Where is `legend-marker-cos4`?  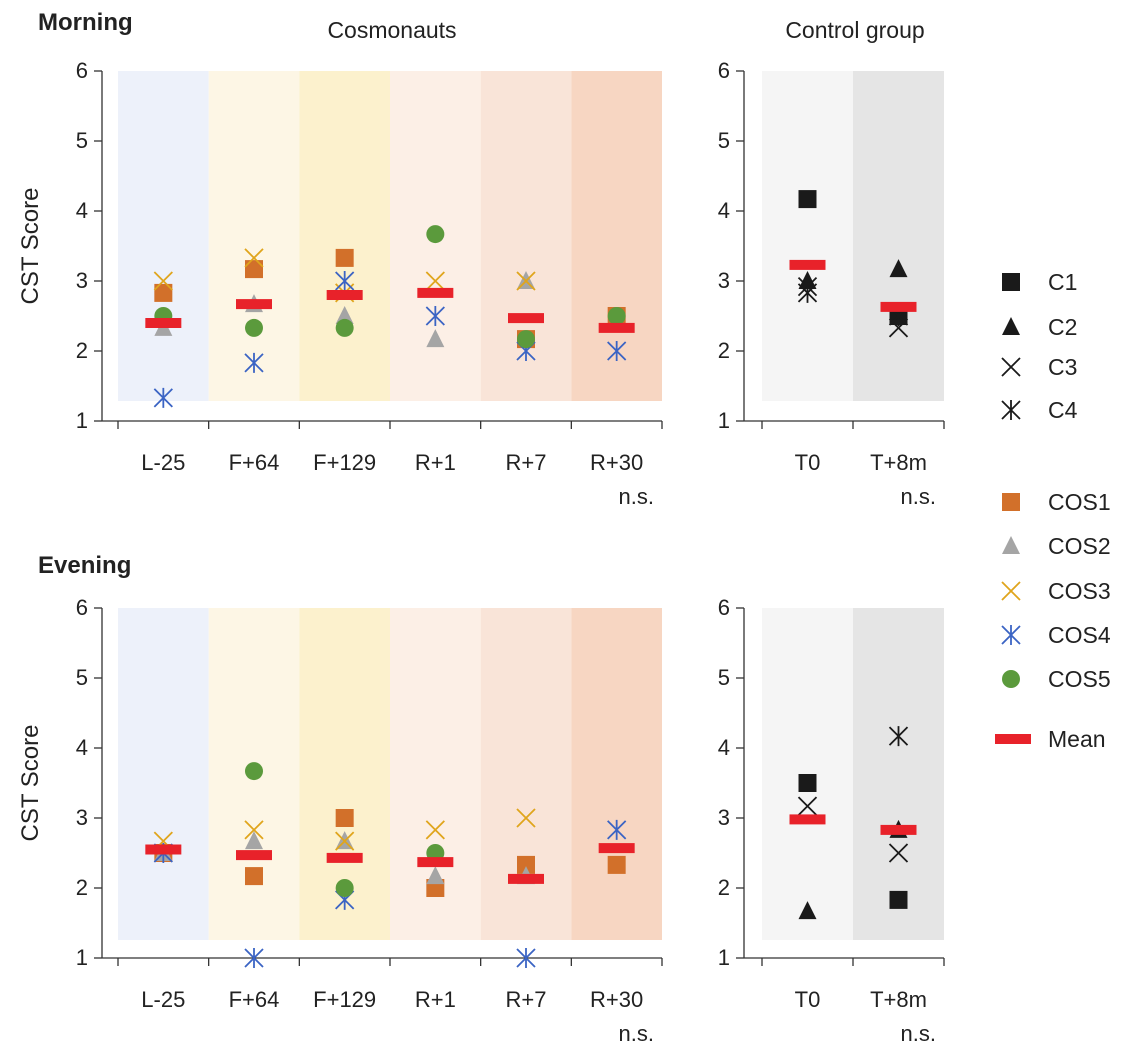
legend-marker-cos4 is located at coordinates (1011, 635).